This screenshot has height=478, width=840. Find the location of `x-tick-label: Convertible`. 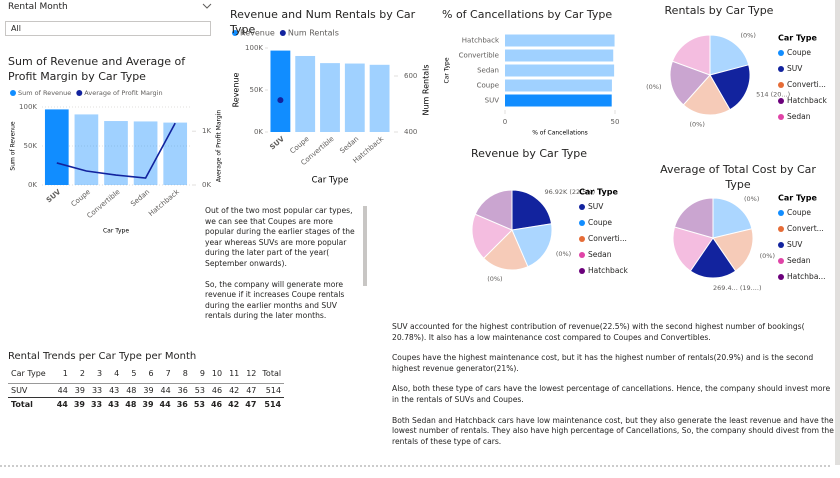

x-tick-label: Convertible is located at coordinates (104, 204).